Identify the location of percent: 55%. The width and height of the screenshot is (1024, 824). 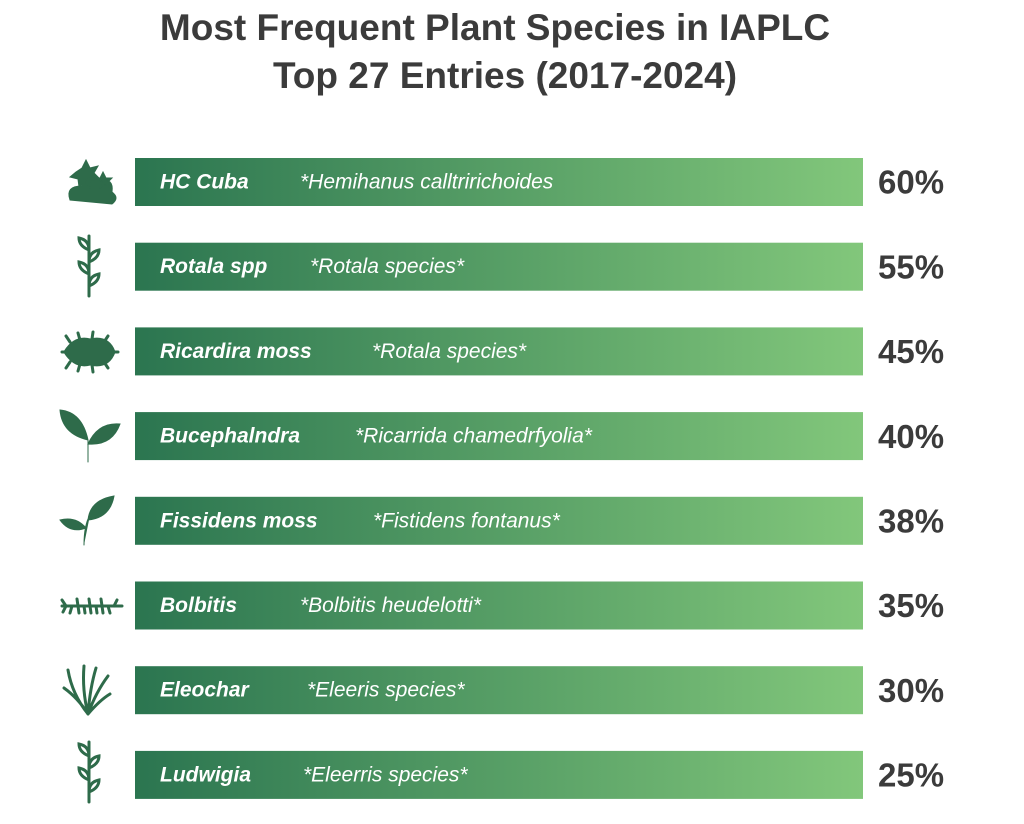
(911, 266).